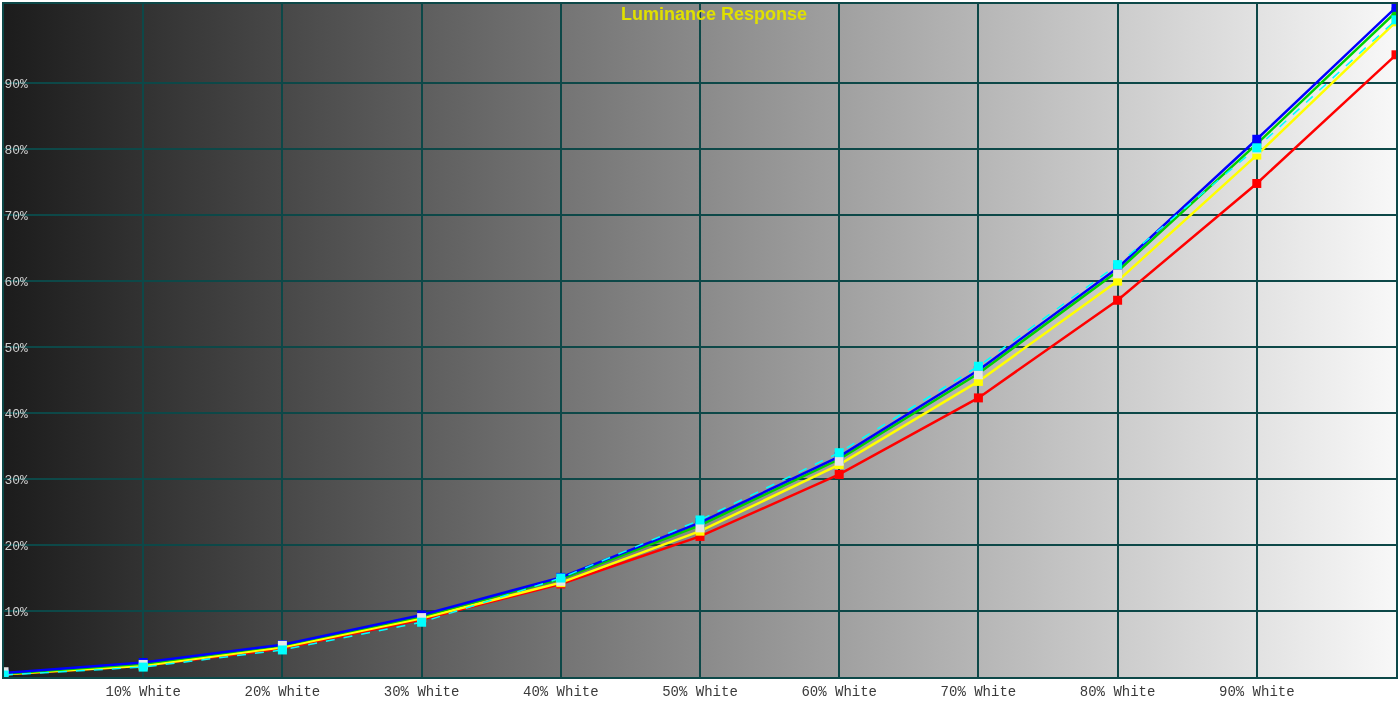 This screenshot has height=705, width=1400. I want to click on x-tick-label: 50% White, so click(700, 691).